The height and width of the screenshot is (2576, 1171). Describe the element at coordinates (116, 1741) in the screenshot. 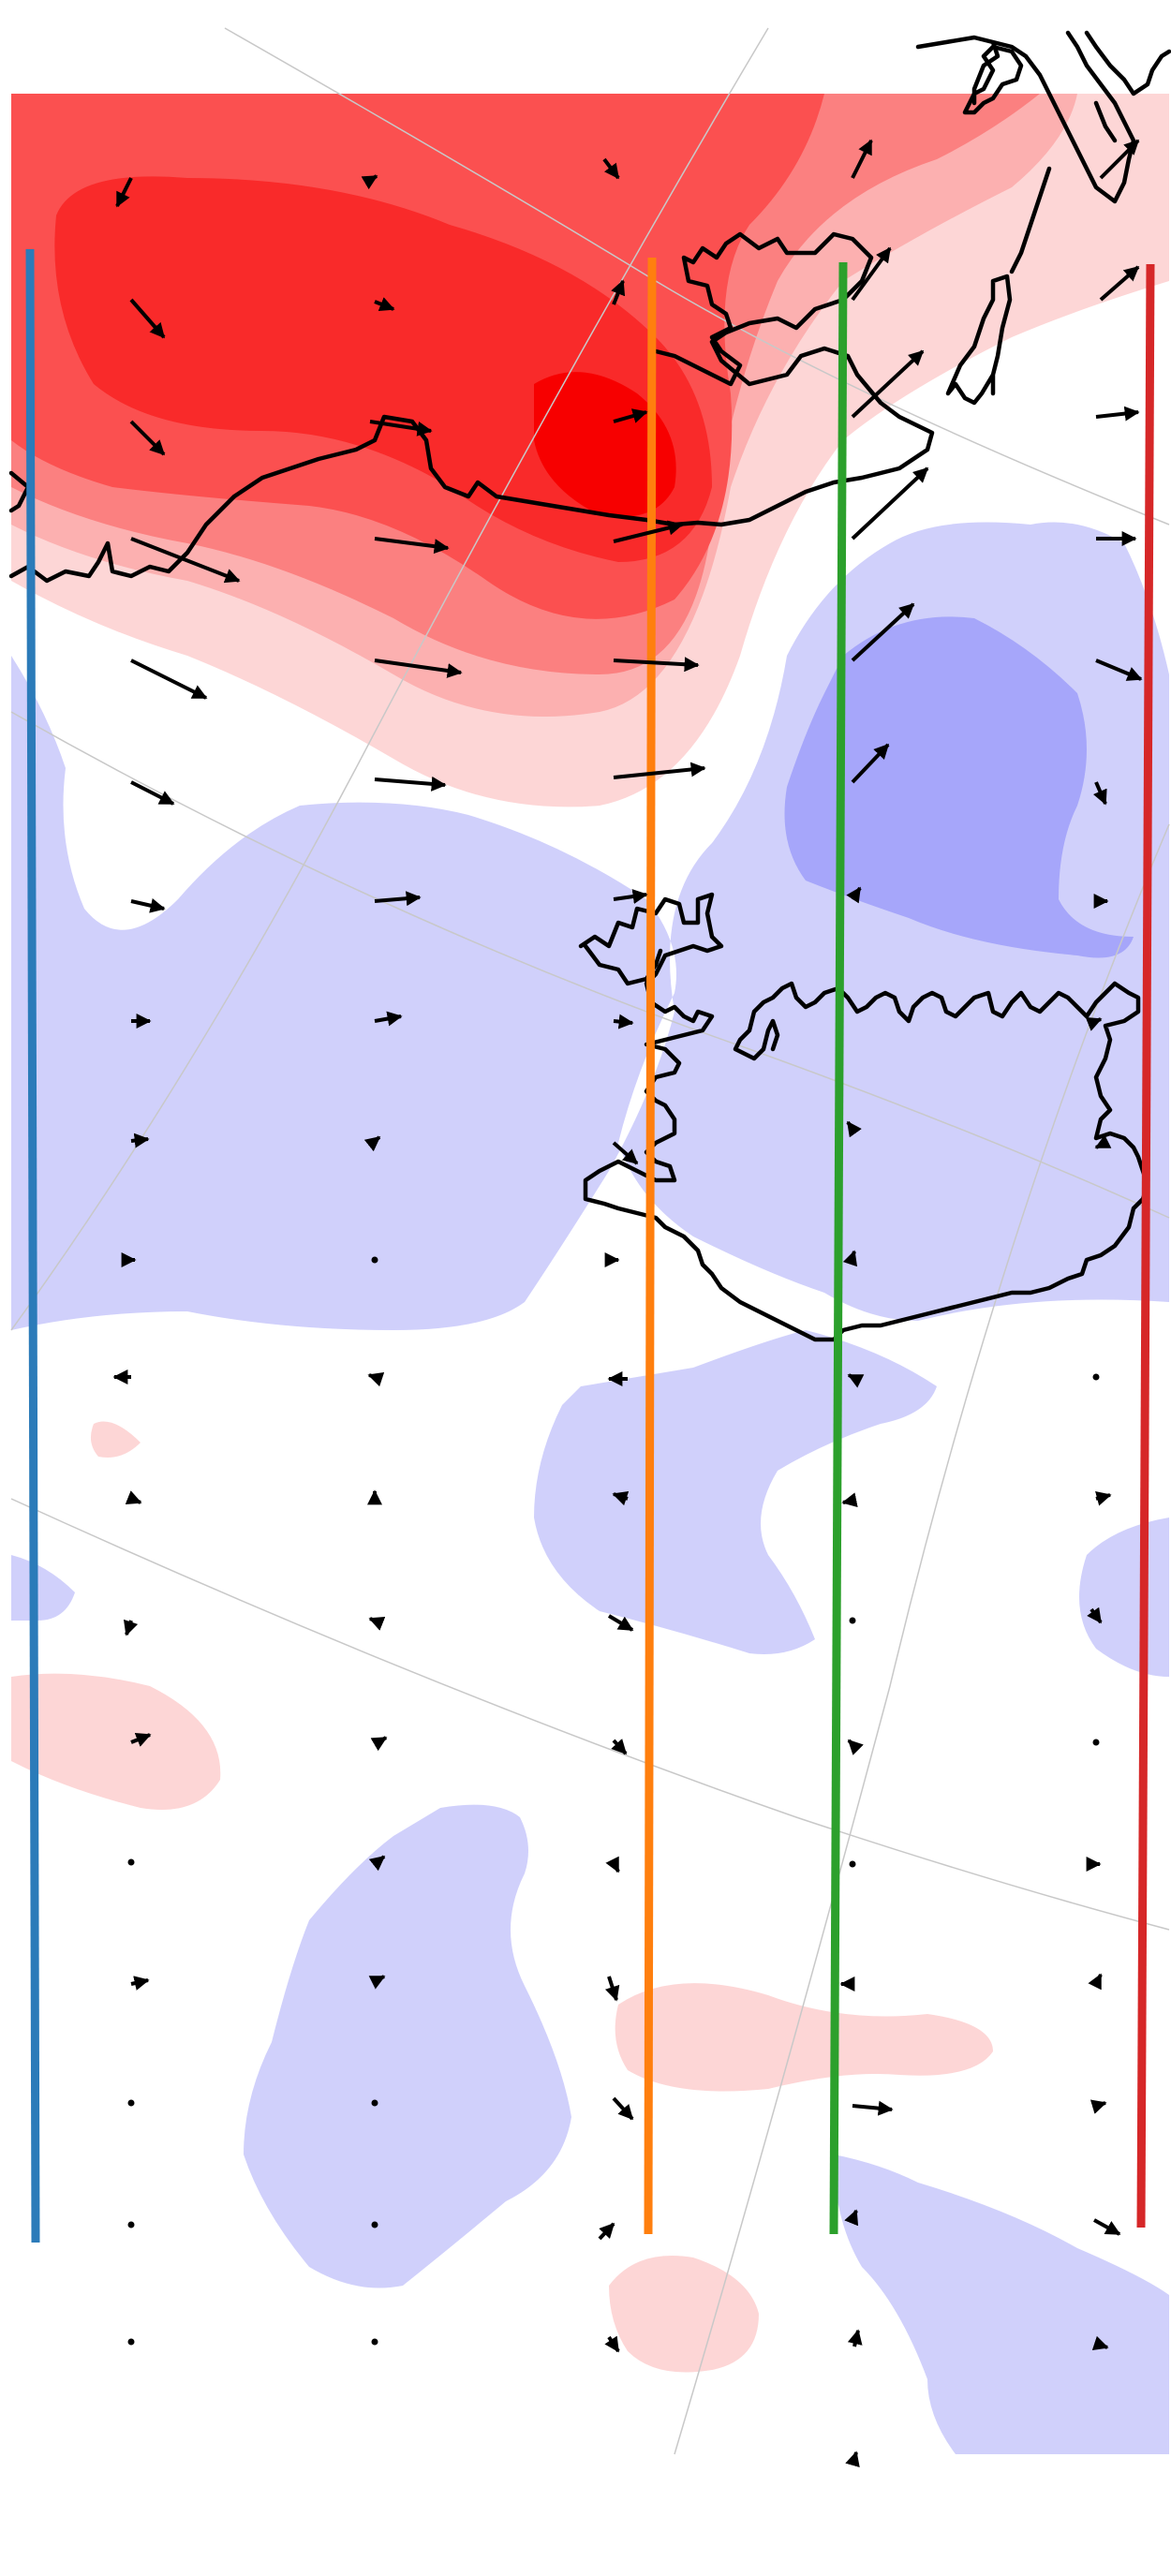

I see `positive-blob-b` at that location.